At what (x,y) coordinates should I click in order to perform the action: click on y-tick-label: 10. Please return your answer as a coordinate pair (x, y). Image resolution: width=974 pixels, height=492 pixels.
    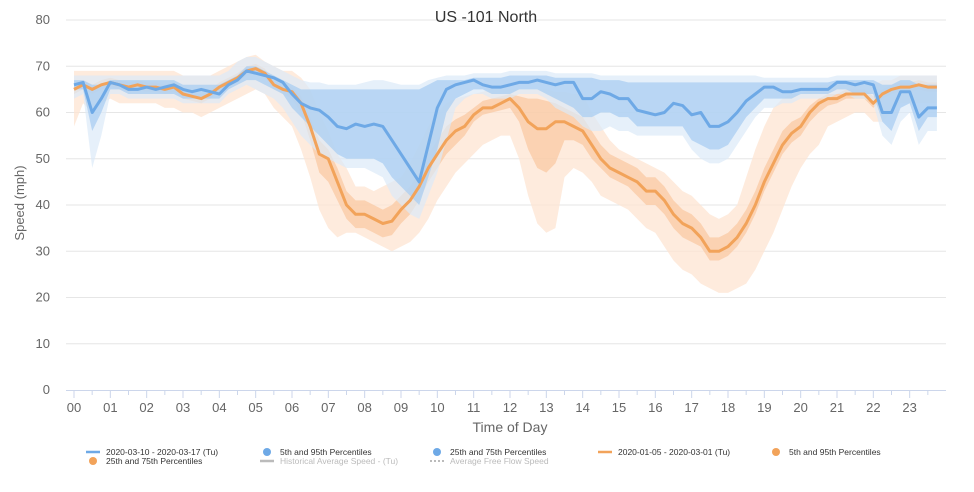
    Looking at the image, I should click on (43, 343).